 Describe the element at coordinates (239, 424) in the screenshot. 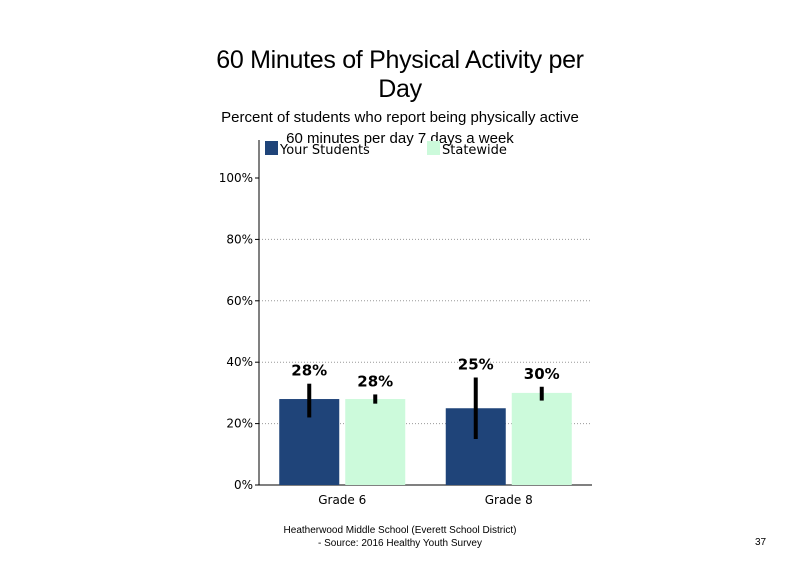

I see `y-tick-label: 20%` at that location.